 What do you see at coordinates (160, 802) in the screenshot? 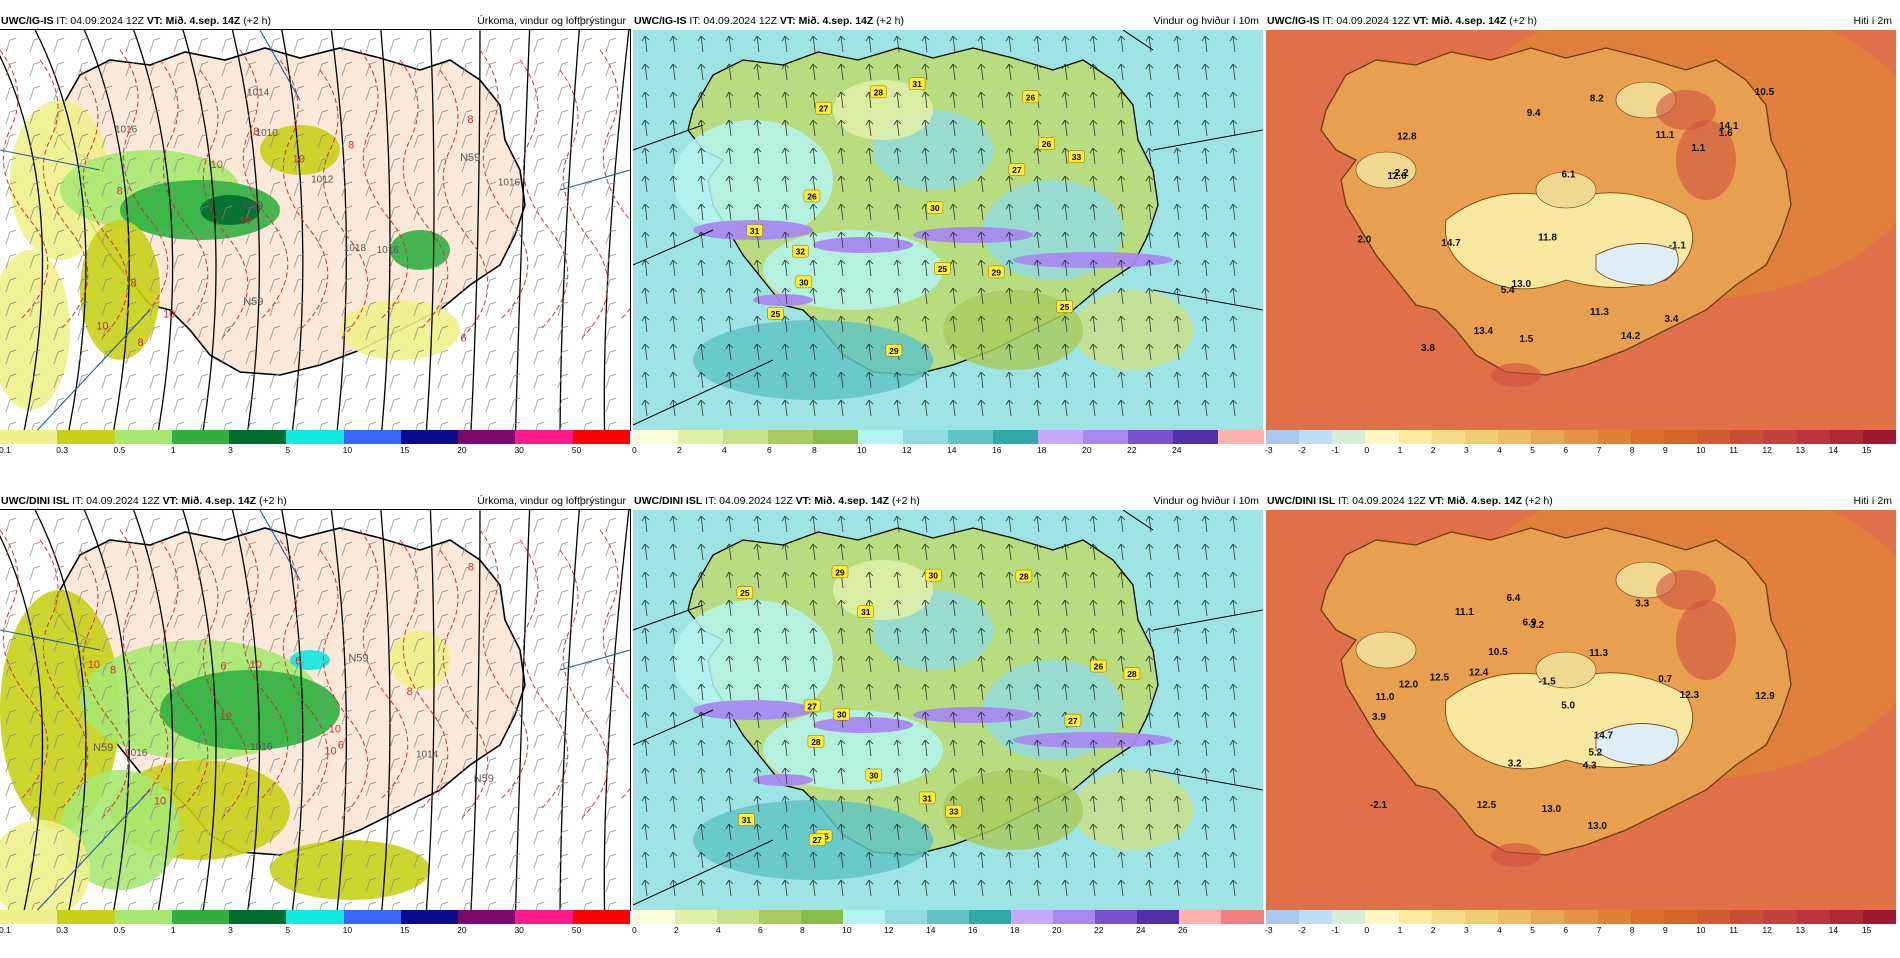
I see `svg-text: 10` at bounding box center [160, 802].